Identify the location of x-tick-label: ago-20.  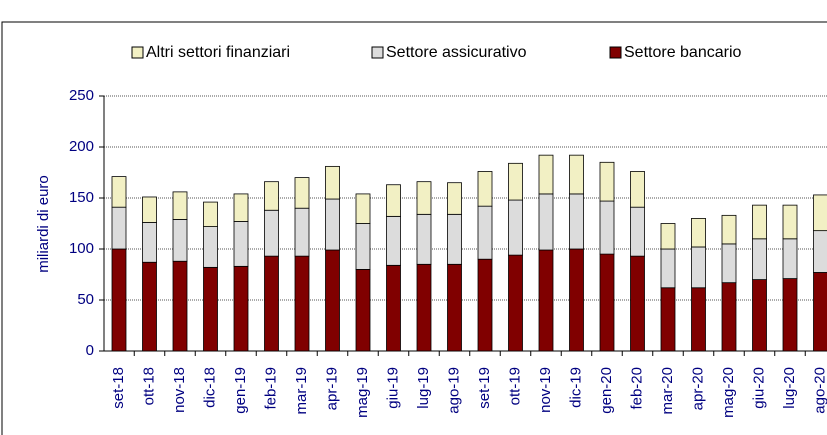
(819, 390).